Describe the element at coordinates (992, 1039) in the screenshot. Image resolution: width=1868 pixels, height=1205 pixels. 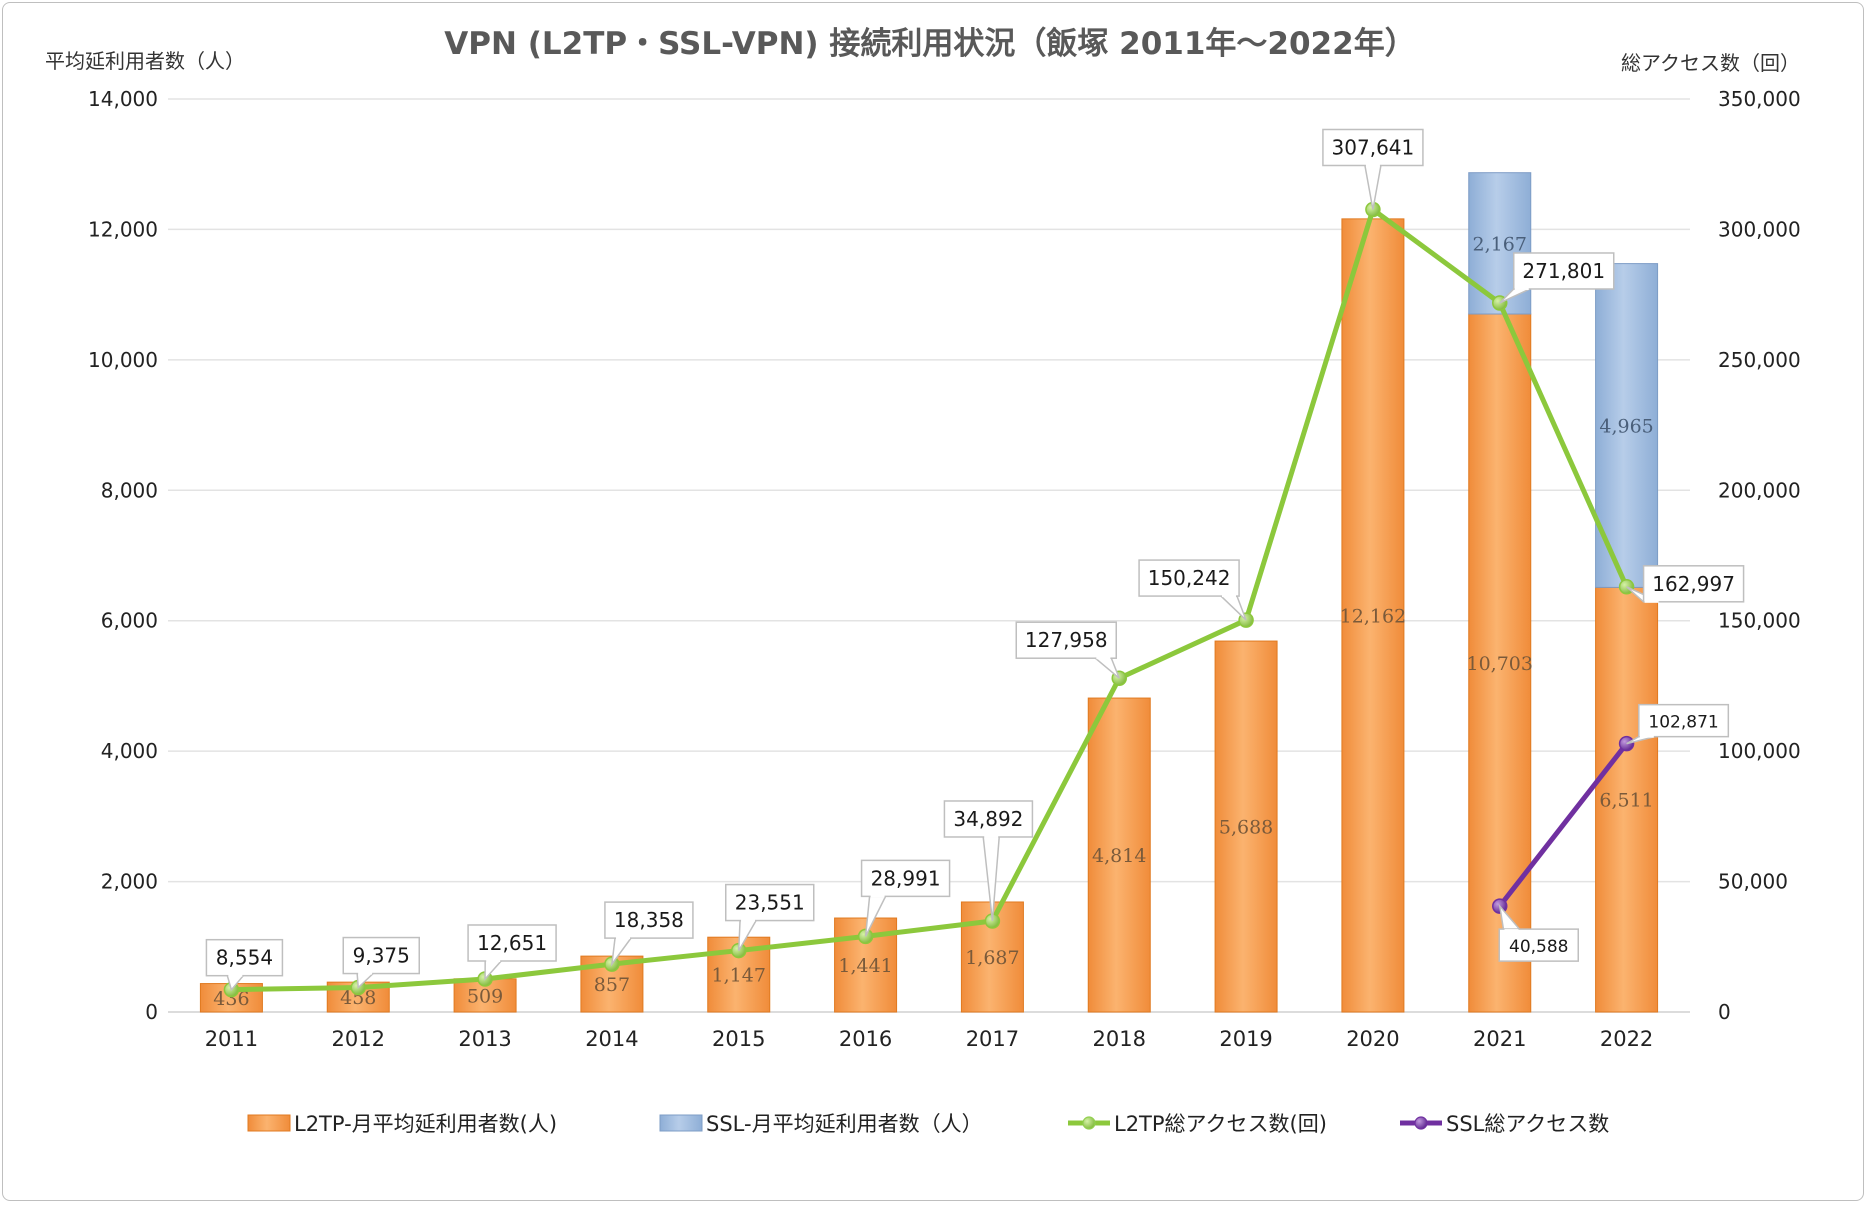
I see `category-label: 2017` at that location.